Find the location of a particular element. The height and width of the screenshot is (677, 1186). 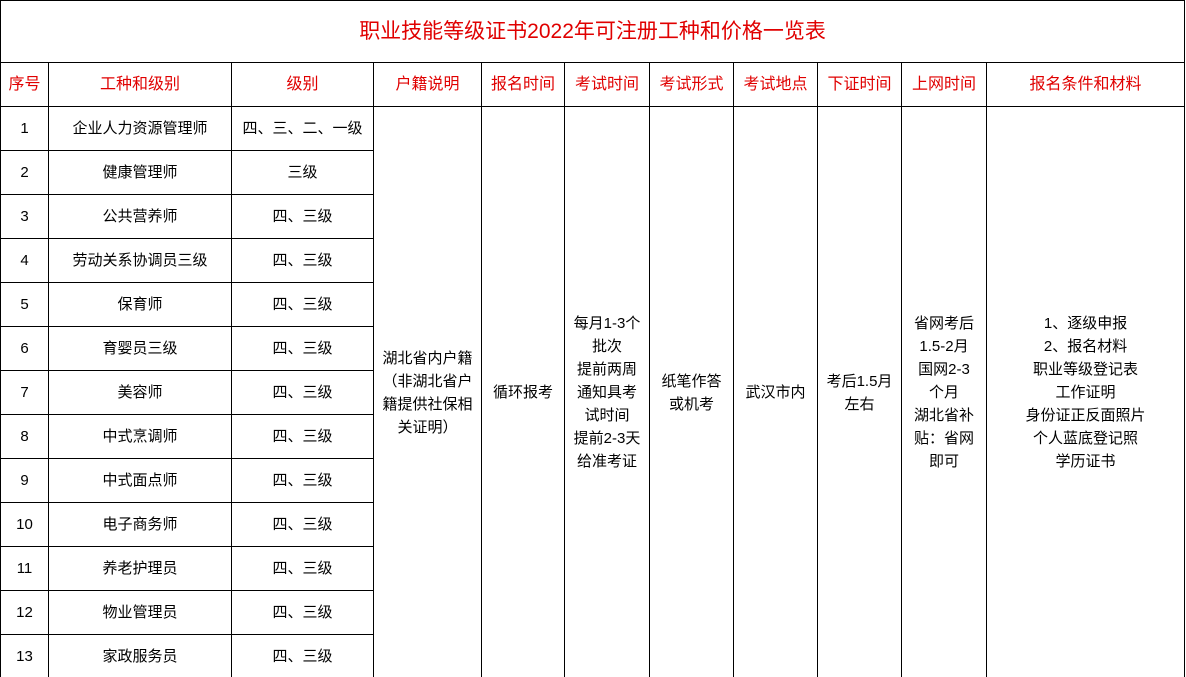

cell-line: 籍提供社保相 is located at coordinates (427, 404).